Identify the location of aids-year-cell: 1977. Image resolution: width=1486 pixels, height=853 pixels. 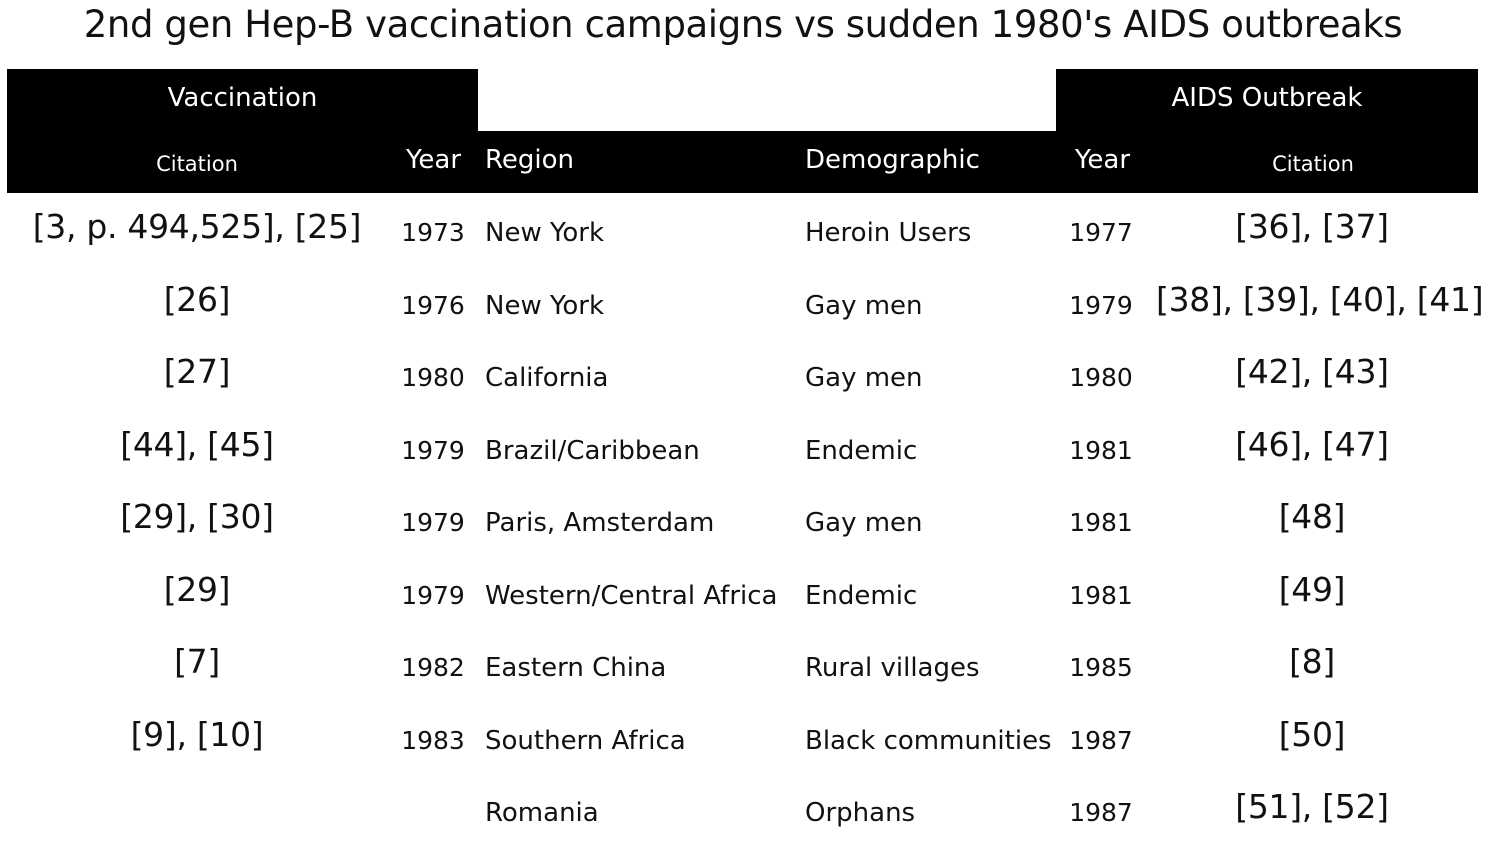
(1101, 232).